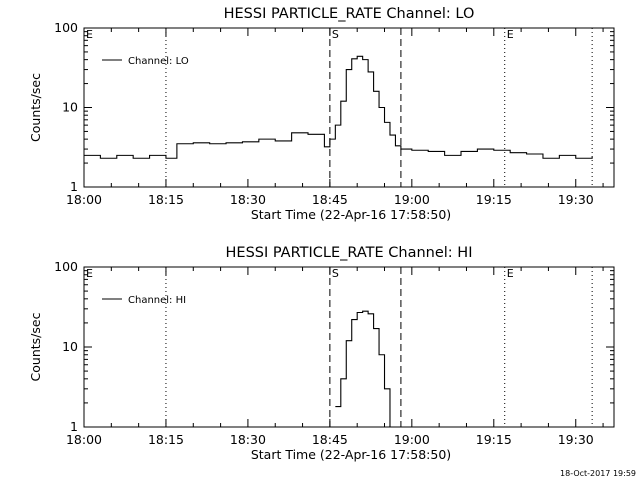  I want to click on chart1-x-tick-label: 19:00, so click(412, 199).